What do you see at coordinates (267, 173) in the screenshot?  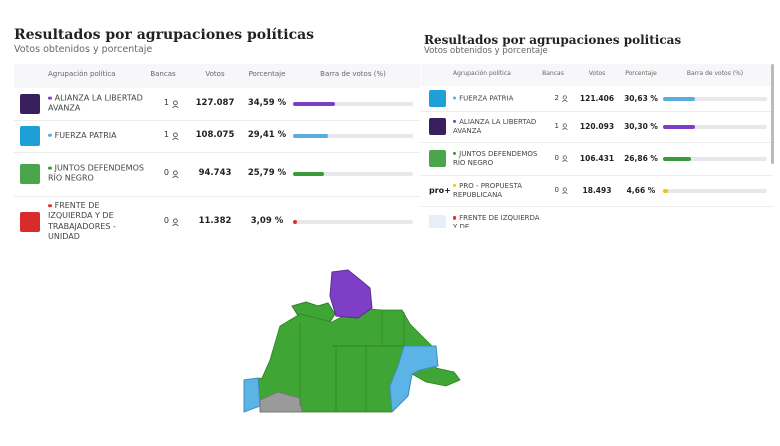 I see `percentage: 25,79 %` at bounding box center [267, 173].